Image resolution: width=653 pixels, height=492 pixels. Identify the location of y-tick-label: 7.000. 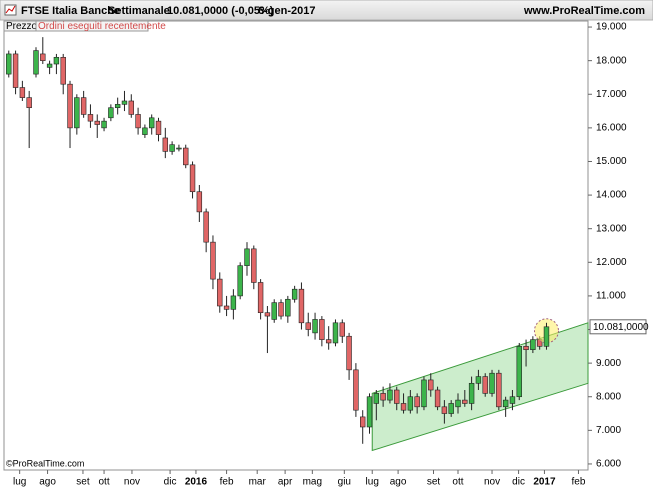
(608, 430).